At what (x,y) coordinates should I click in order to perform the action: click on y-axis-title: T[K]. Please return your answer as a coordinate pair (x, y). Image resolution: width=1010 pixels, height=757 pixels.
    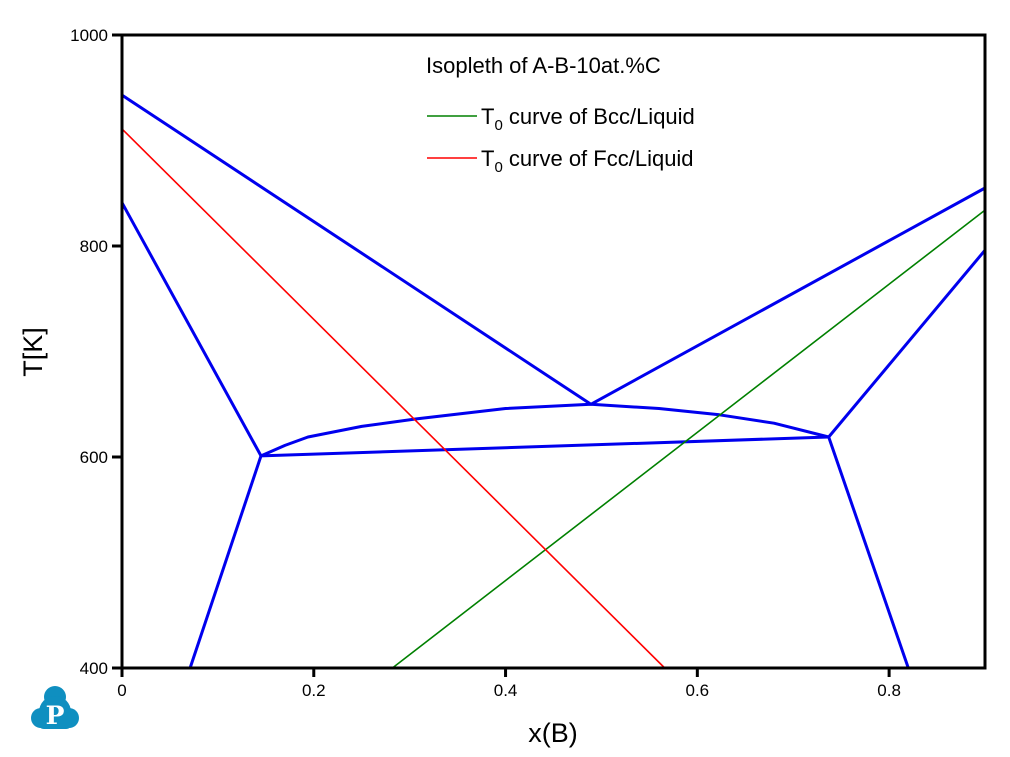
    Looking at the image, I should click on (33, 352).